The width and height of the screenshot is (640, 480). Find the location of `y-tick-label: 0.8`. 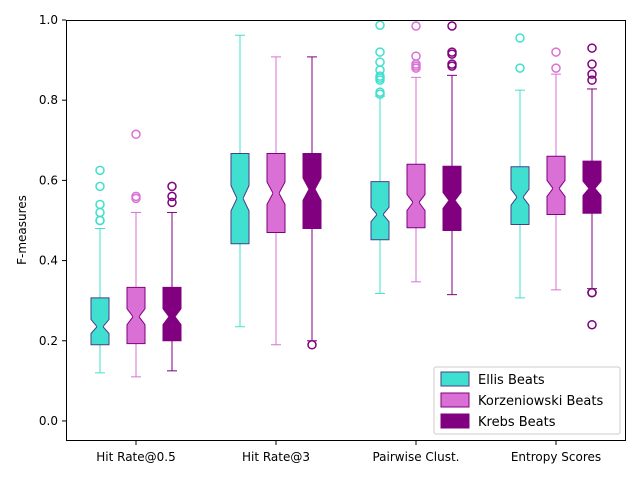

y-tick-label: 0.8 is located at coordinates (48, 100).